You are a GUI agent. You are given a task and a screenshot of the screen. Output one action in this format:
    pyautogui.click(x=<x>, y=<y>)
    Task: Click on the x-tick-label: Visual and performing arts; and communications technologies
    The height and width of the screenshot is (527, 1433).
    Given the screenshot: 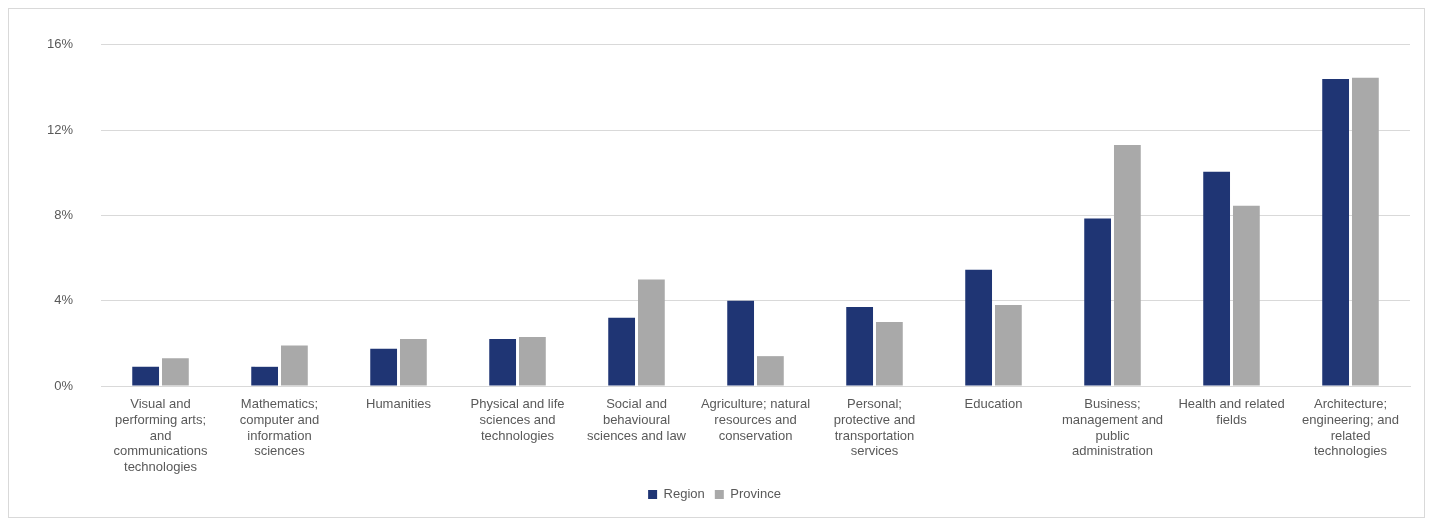 What is the action you would take?
    pyautogui.click(x=160, y=435)
    